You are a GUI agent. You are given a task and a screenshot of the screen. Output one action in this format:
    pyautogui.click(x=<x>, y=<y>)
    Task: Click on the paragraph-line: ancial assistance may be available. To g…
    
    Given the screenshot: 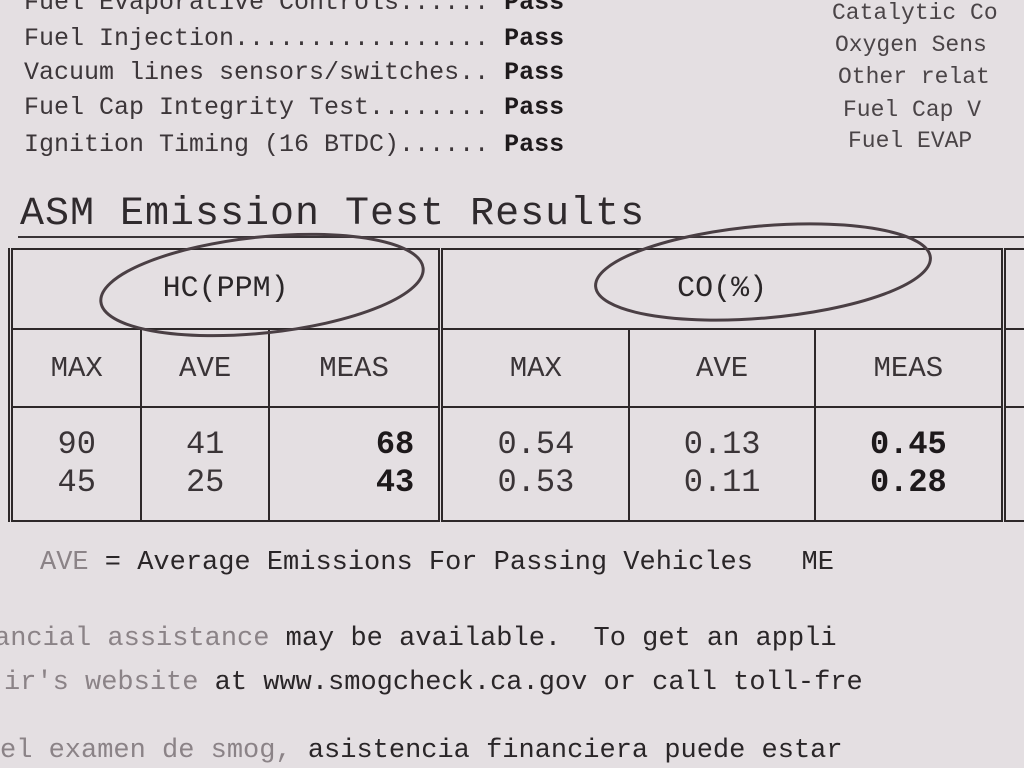 What is the action you would take?
    pyautogui.click(x=418, y=639)
    